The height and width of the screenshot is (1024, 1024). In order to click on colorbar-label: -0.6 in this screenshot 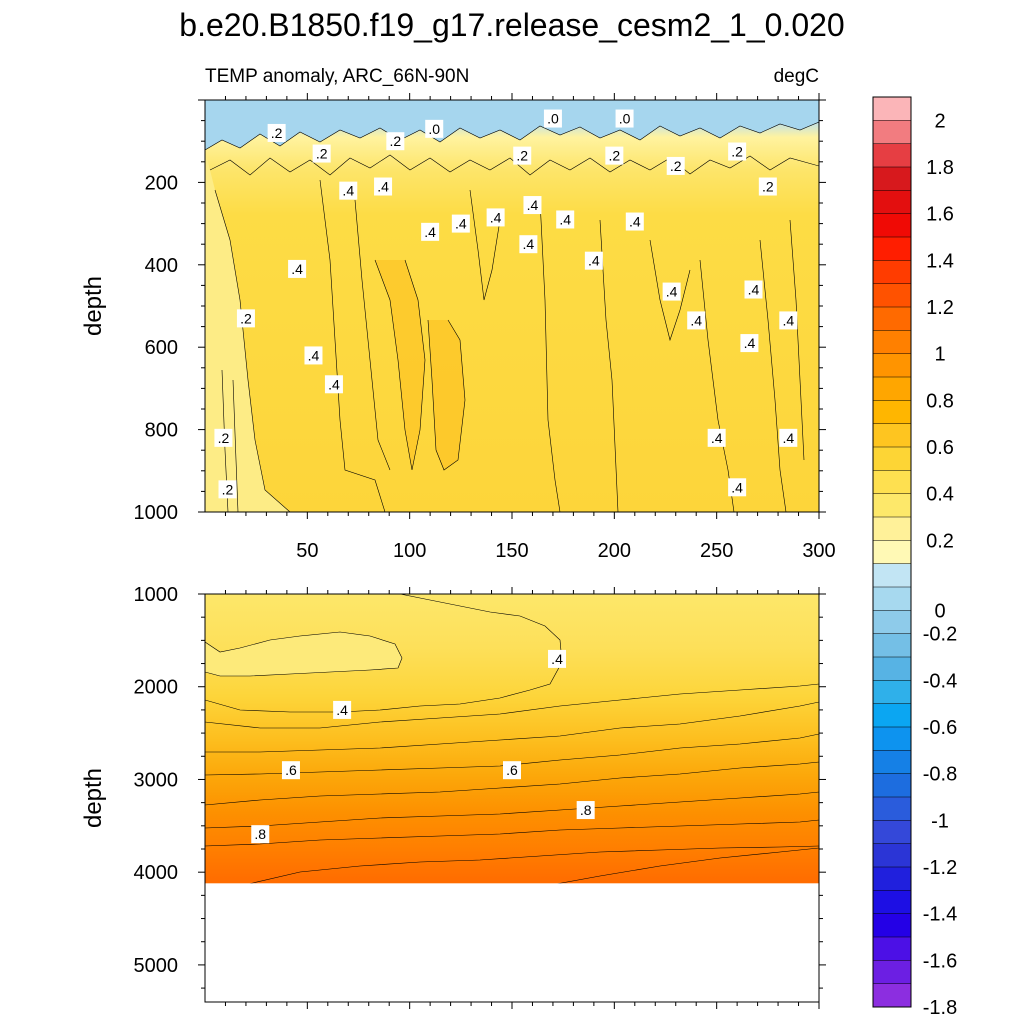, I will do `click(940, 728)`.